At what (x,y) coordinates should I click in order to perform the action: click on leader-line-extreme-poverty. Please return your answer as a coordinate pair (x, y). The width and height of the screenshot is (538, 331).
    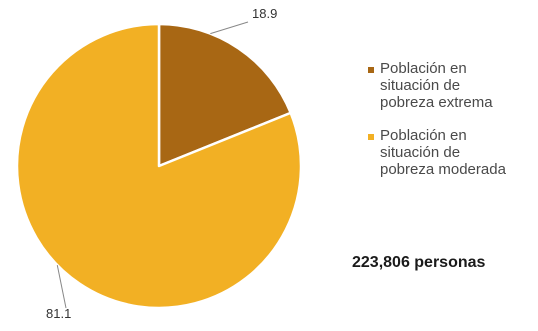
    Looking at the image, I should click on (229, 28).